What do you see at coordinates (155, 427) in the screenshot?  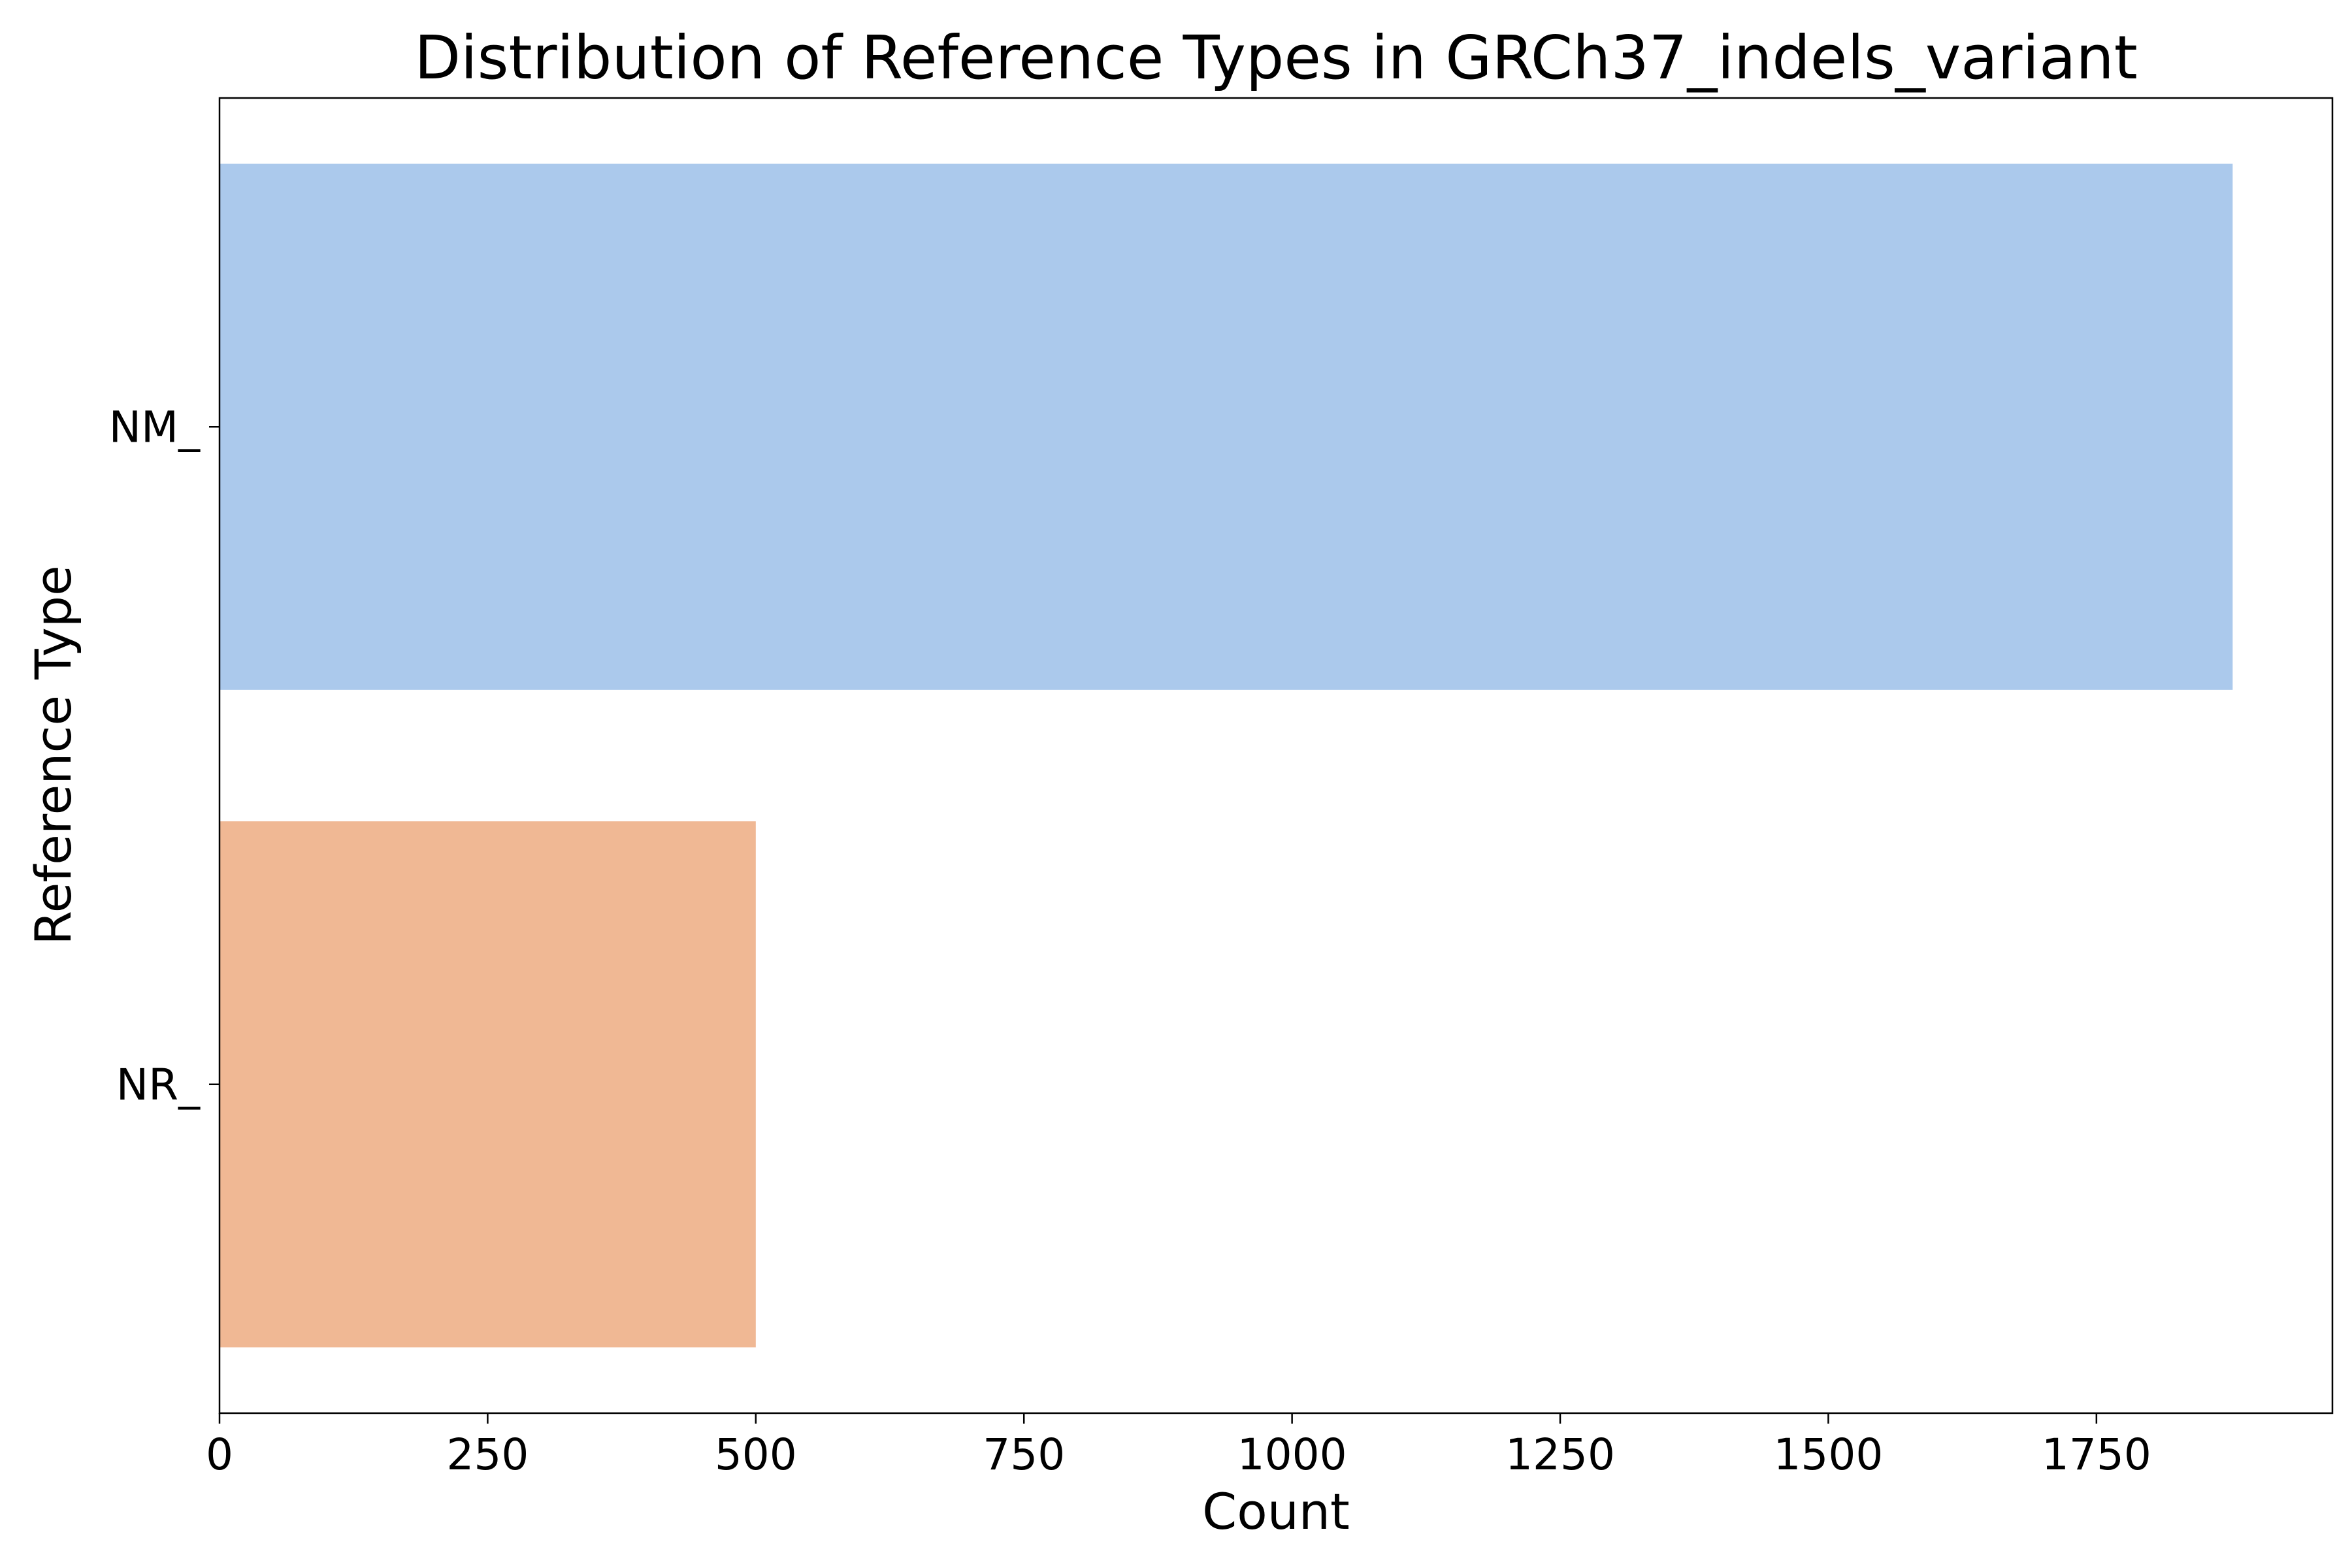 I see `y-tick-label-nm: NM_` at bounding box center [155, 427].